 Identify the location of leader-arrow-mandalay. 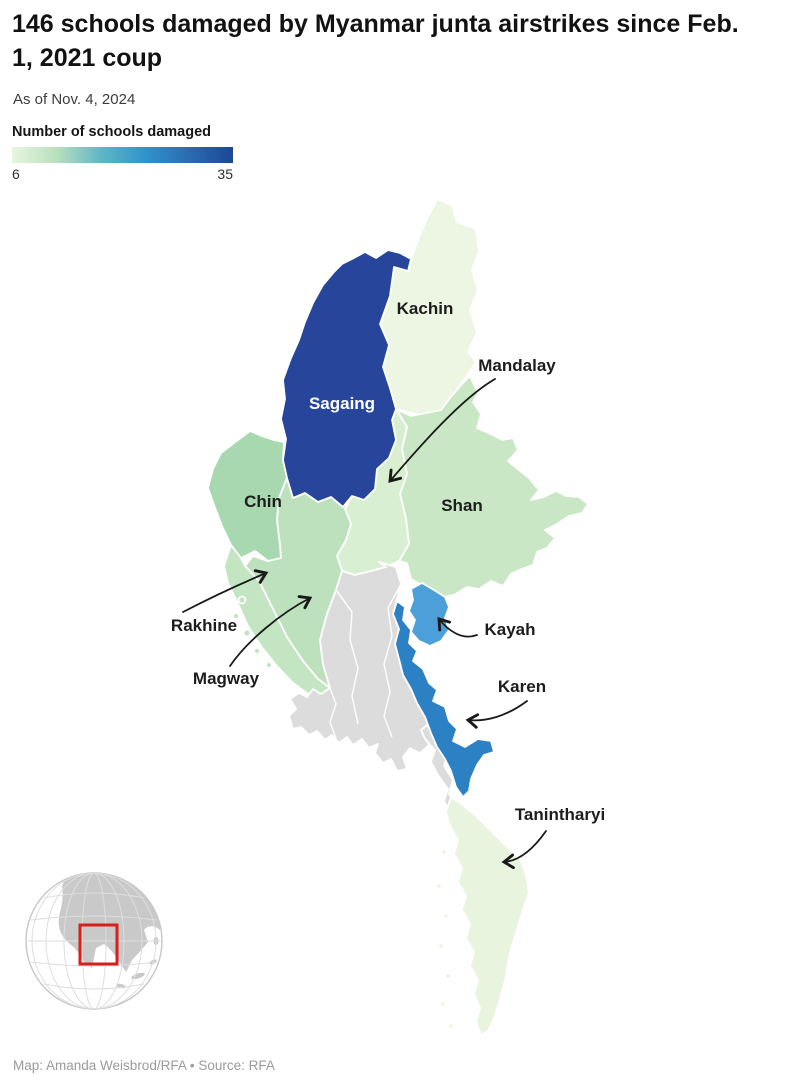
(442, 430).